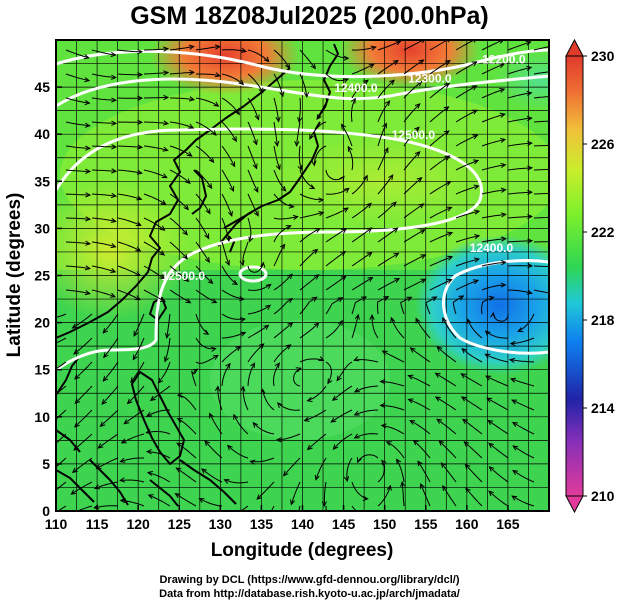  What do you see at coordinates (303, 524) in the screenshot?
I see `x-tick-label: 140` at bounding box center [303, 524].